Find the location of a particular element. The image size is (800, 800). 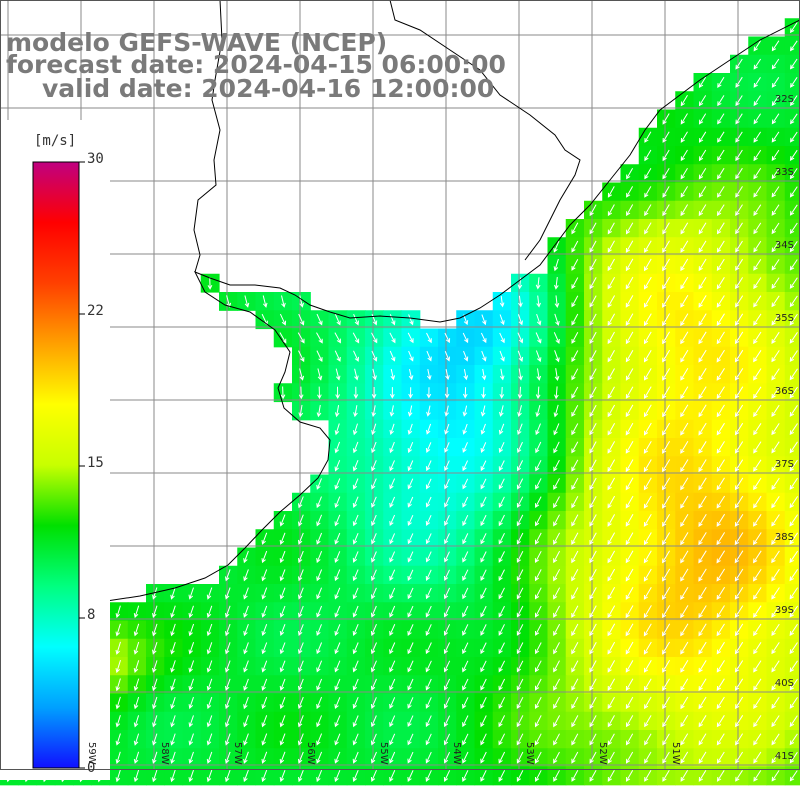

longitude-label: 54W is located at coordinates (456, 753).